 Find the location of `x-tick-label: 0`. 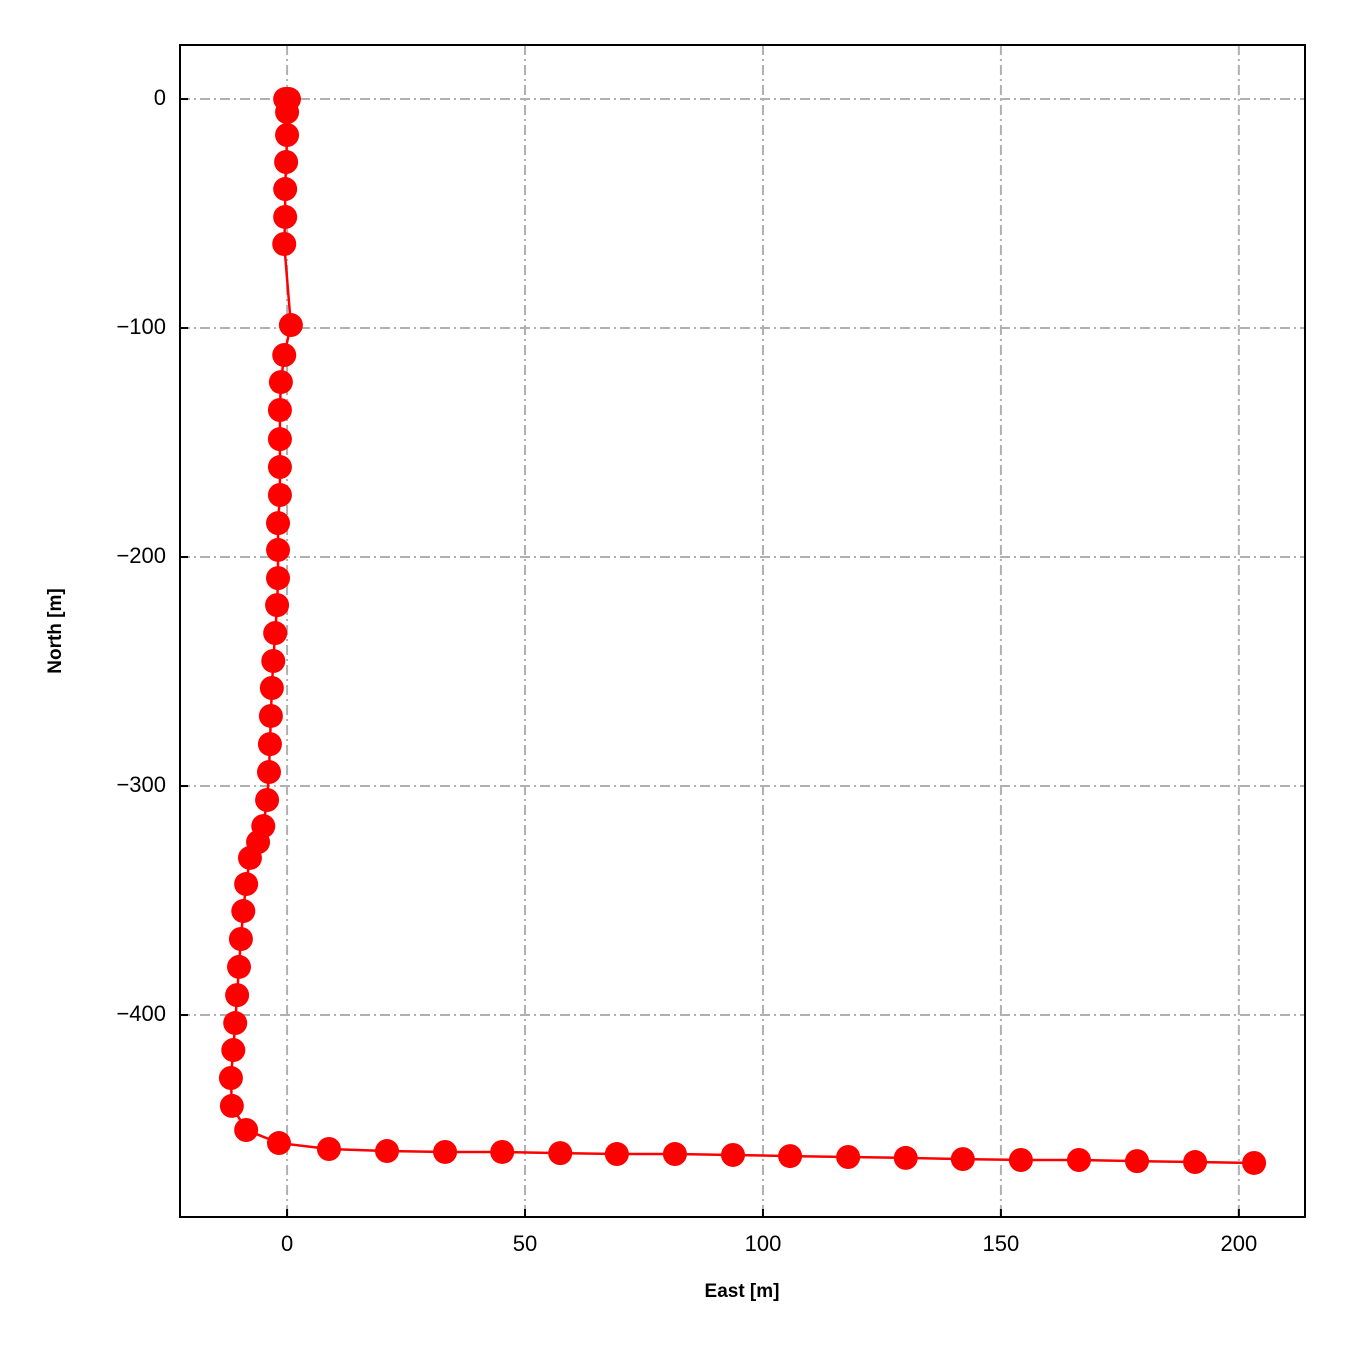

x-tick-label: 0 is located at coordinates (287, 1243).